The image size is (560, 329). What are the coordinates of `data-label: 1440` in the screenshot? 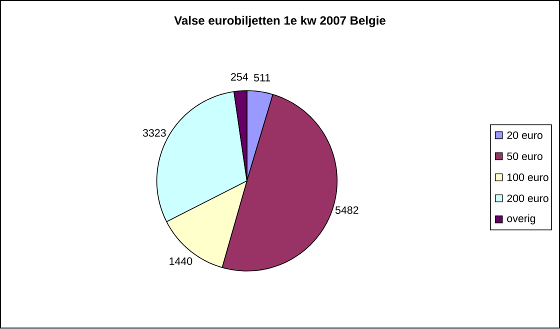 It's located at (181, 262).